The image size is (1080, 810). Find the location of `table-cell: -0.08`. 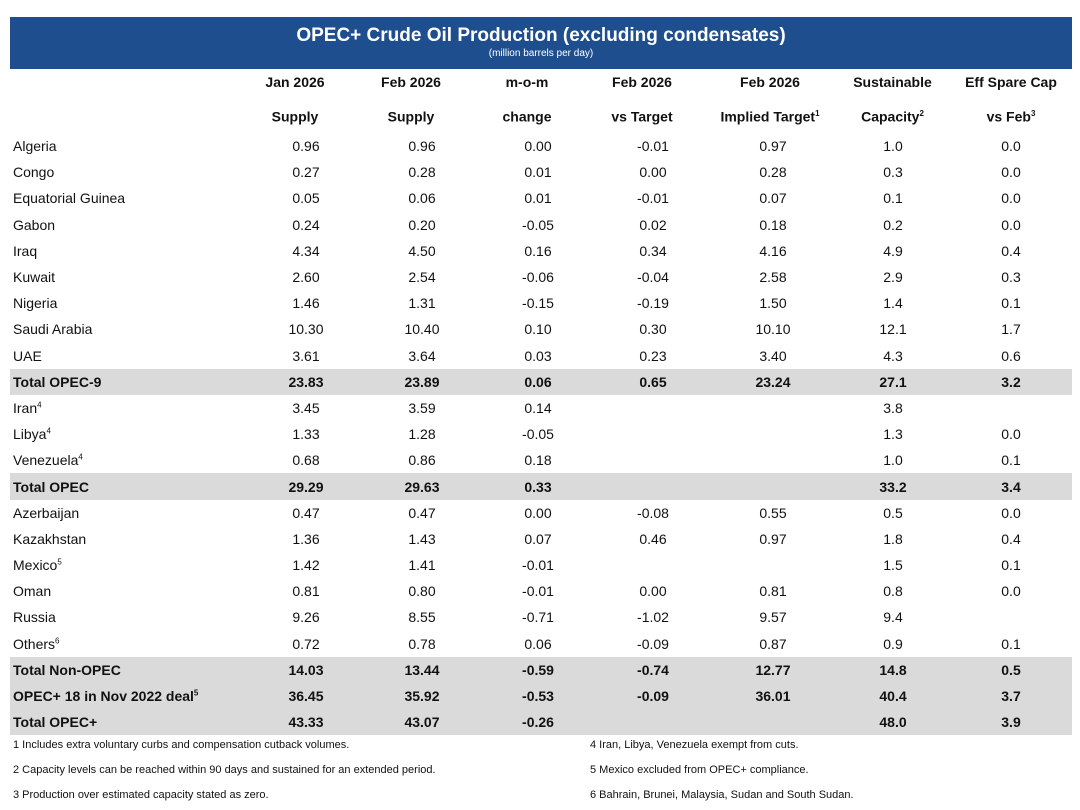

table-cell: -0.08 is located at coordinates (653, 512).